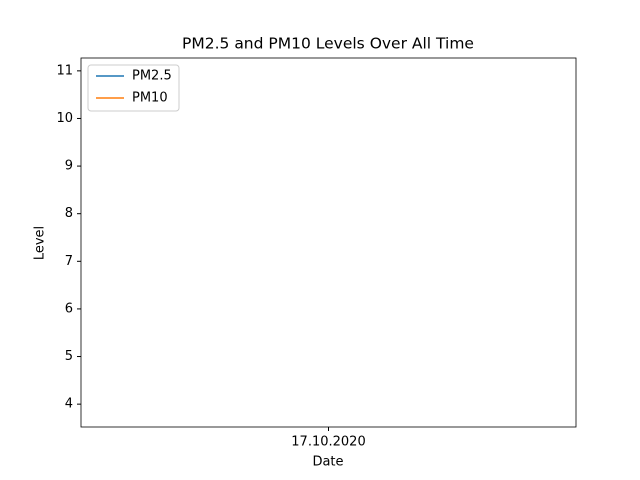 This screenshot has height=480, width=640. Describe the element at coordinates (69, 261) in the screenshot. I see `y-tick-label: 7` at that location.